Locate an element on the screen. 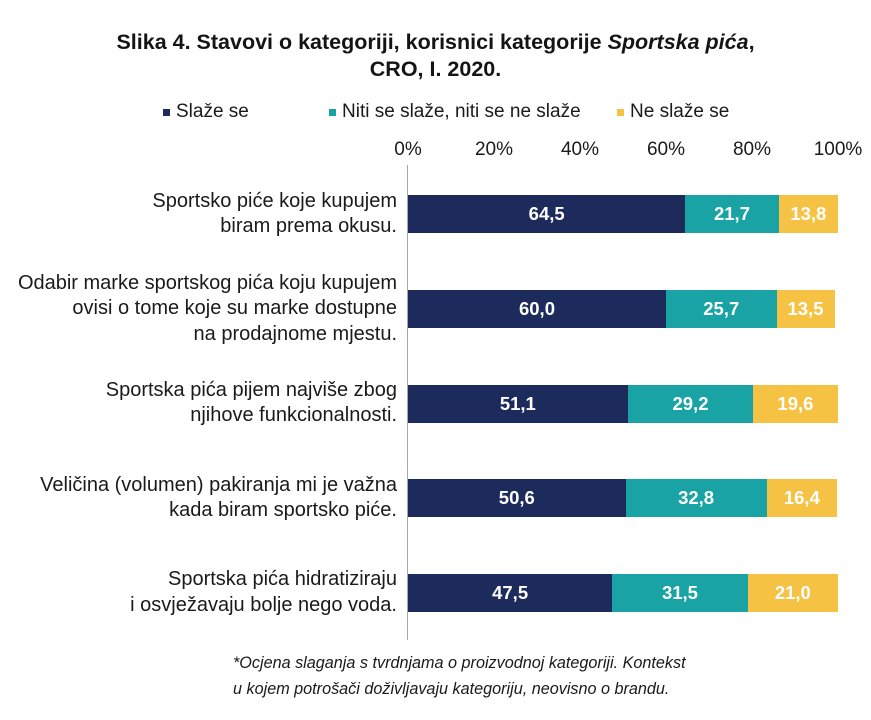 Image resolution: width=871 pixels, height=720 pixels. bar-series-2-row-4: 32,8 is located at coordinates (696, 498).